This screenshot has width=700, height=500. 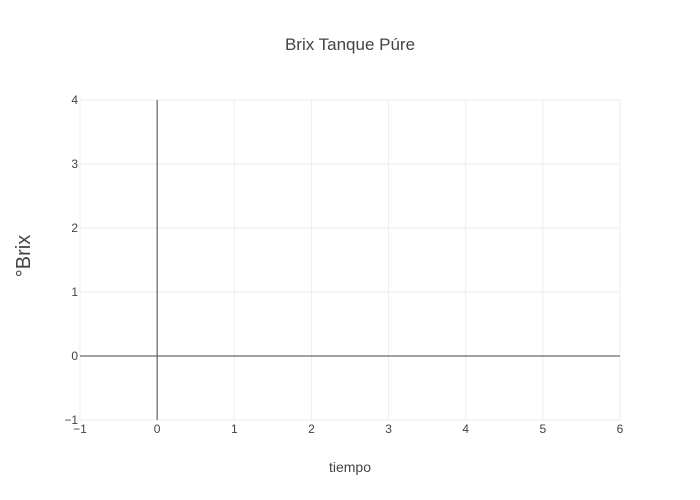 I want to click on x-tick-label: 0, so click(x=157, y=429).